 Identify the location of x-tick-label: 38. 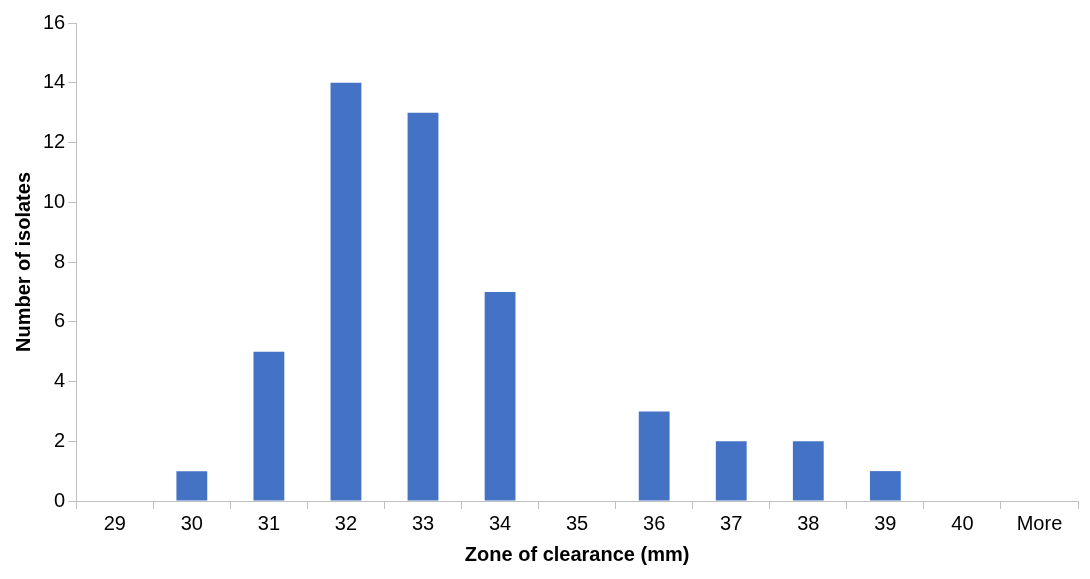
(808, 522).